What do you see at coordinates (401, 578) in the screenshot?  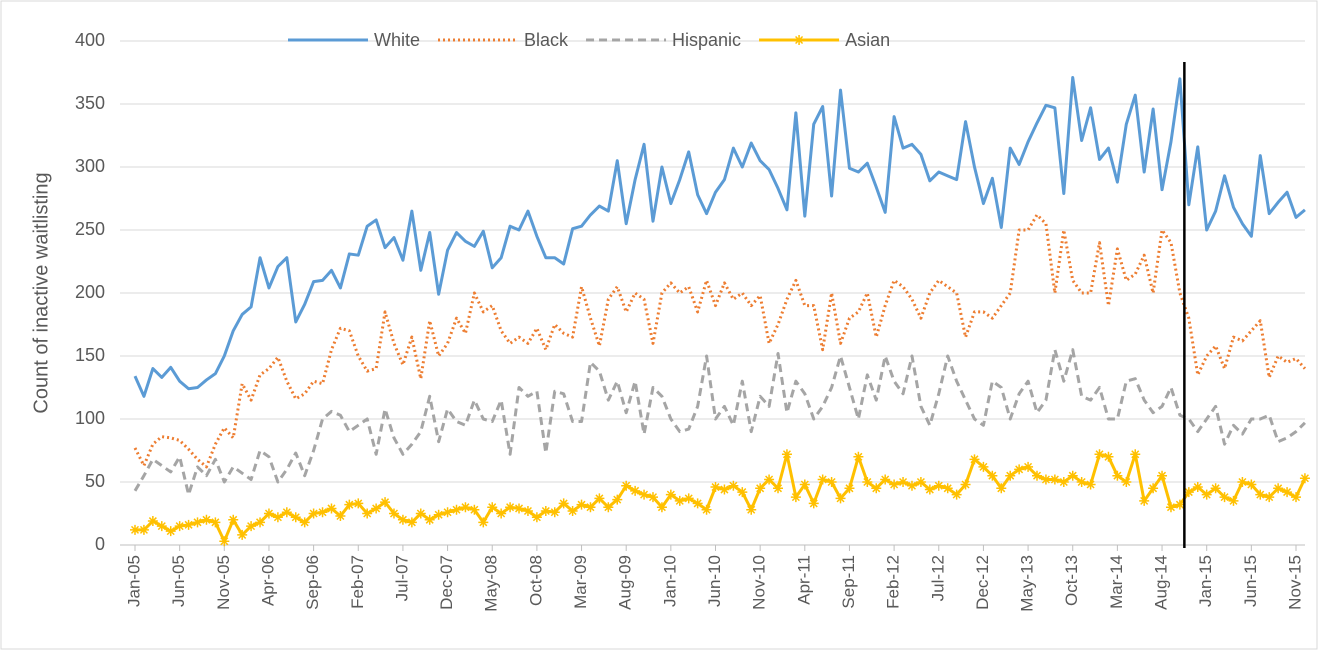 I see `x-tick-label: Jul-07` at bounding box center [401, 578].